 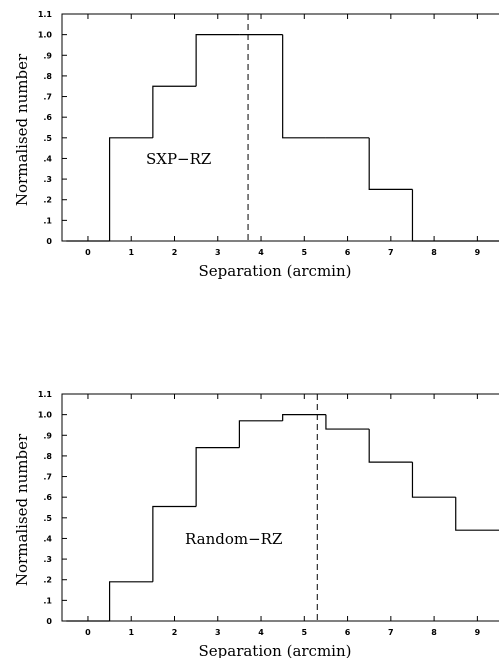 I want to click on panel-annotation: Random−RZ, so click(x=233, y=539).